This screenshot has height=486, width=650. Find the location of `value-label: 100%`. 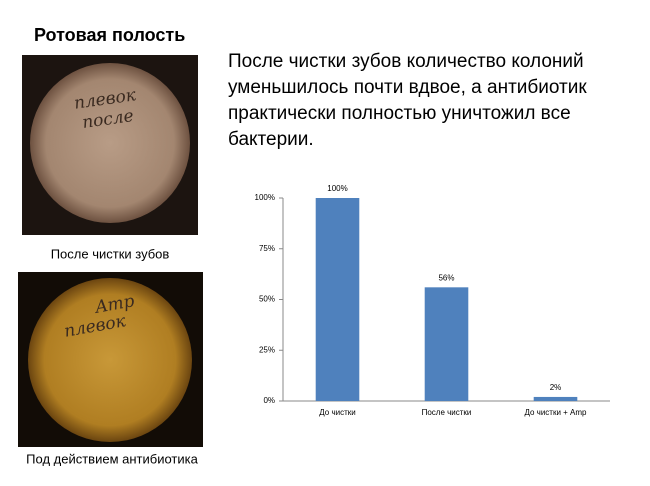

value-label: 100% is located at coordinates (337, 188).